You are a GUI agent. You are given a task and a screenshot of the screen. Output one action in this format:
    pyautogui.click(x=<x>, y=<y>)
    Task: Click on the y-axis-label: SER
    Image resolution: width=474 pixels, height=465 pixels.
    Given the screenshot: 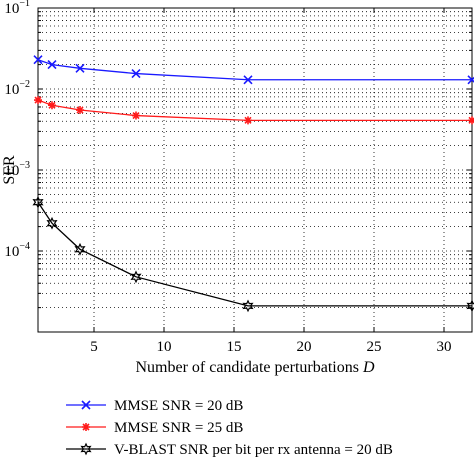 What is the action you would take?
    pyautogui.click(x=9, y=170)
    